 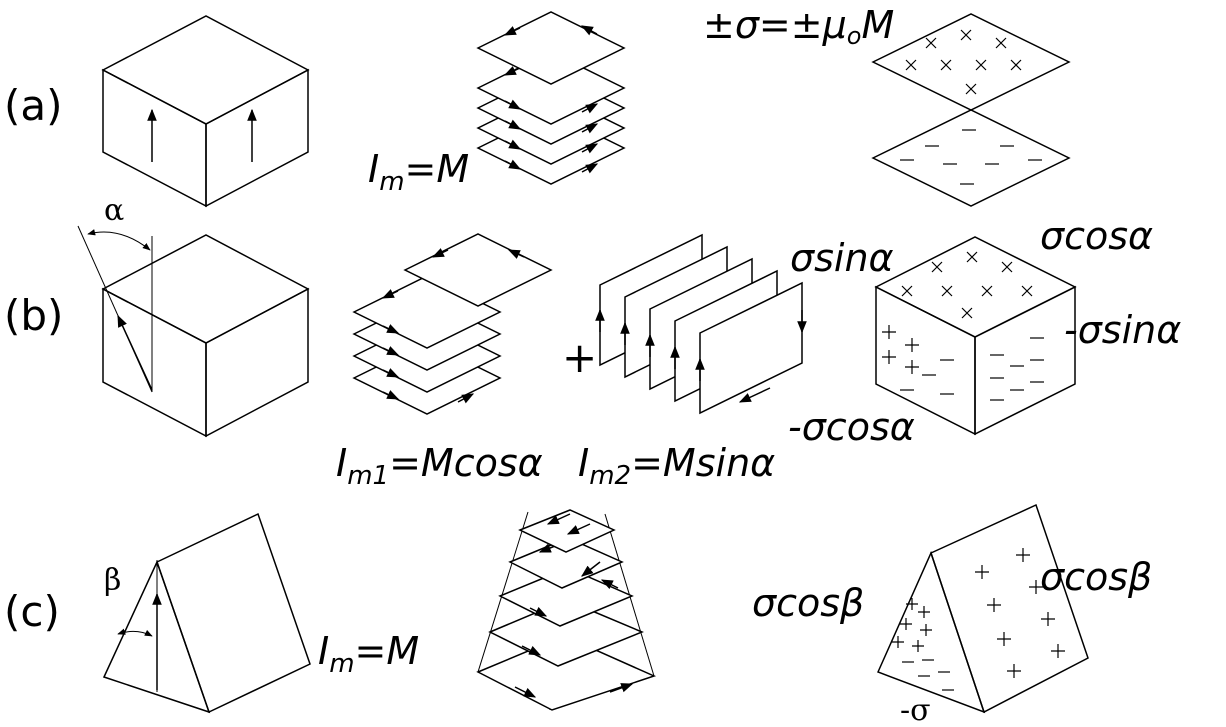 I want to click on current-loops-a, so click(x=551, y=98).